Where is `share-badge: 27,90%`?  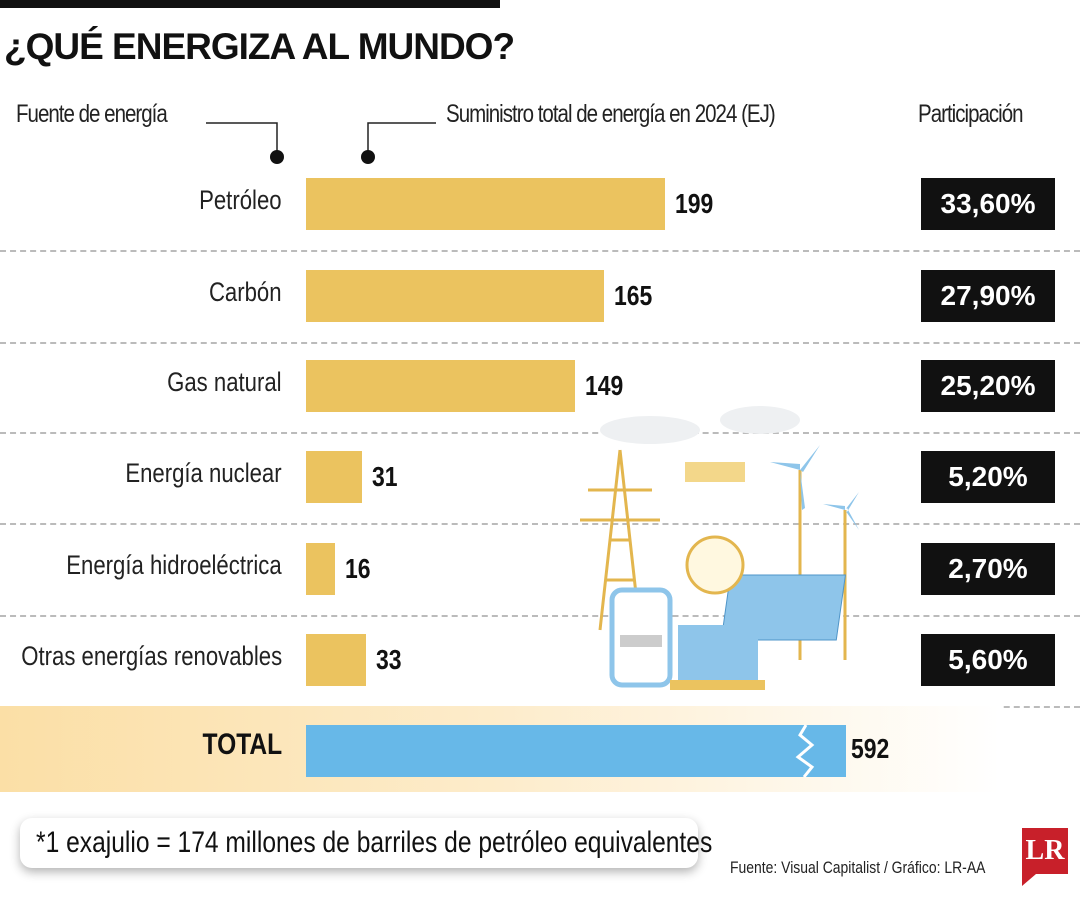
share-badge: 27,90% is located at coordinates (988, 296).